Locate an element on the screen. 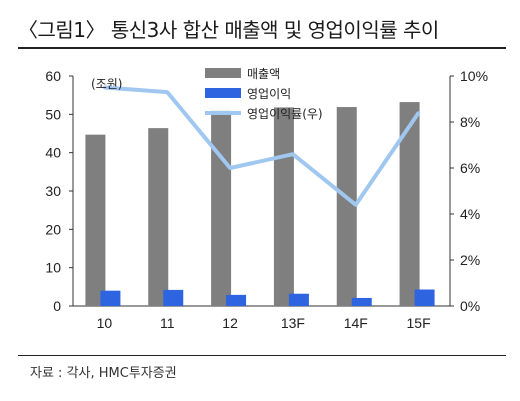  legend-label-operating-profit: 영업이익 is located at coordinates (269, 94).